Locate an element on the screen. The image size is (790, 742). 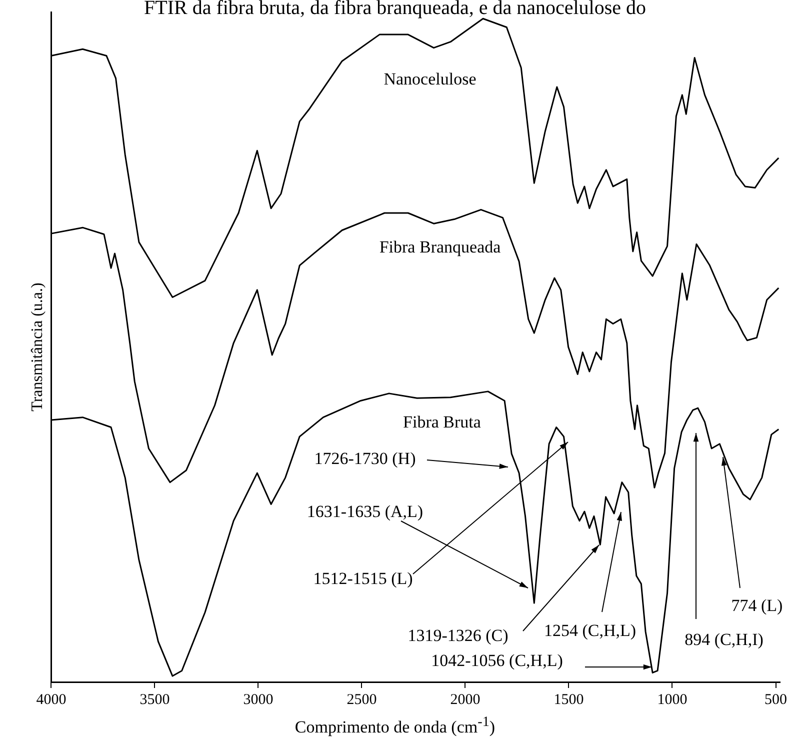
x-tick-label: 3500 is located at coordinates (155, 700).